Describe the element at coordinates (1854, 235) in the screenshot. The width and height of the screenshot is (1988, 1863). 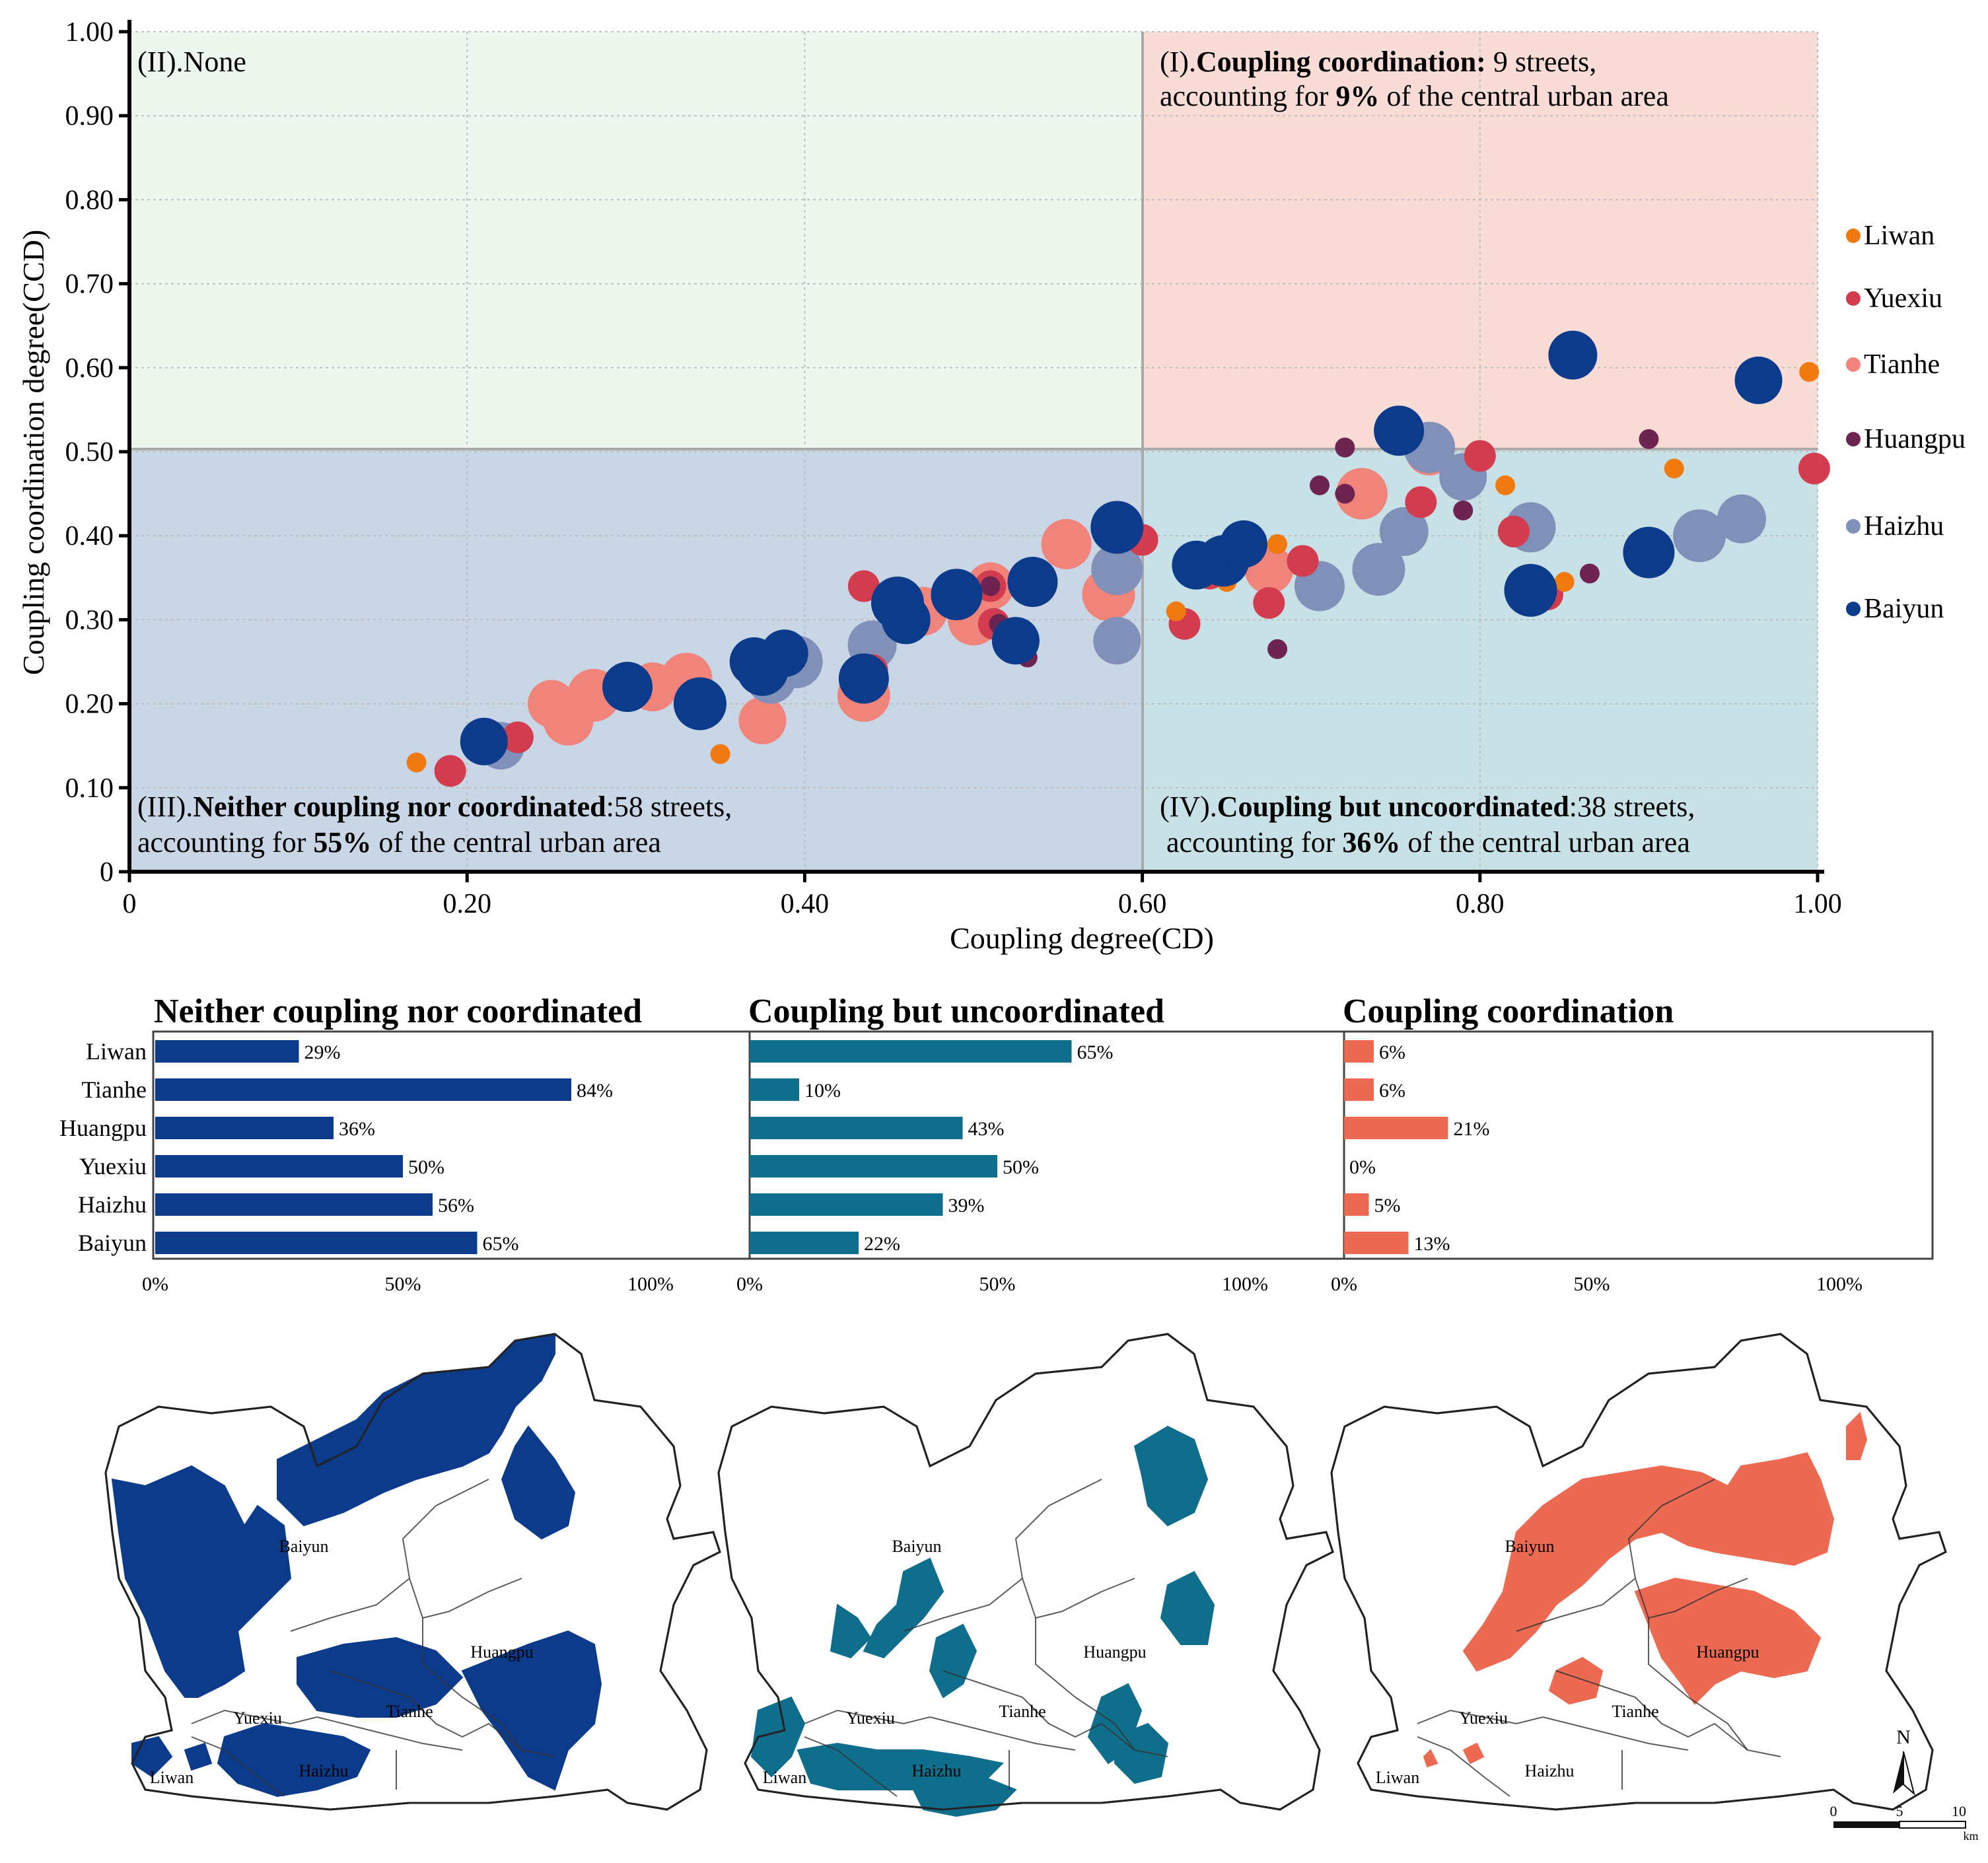
I see `legend-marker-liwan` at that location.